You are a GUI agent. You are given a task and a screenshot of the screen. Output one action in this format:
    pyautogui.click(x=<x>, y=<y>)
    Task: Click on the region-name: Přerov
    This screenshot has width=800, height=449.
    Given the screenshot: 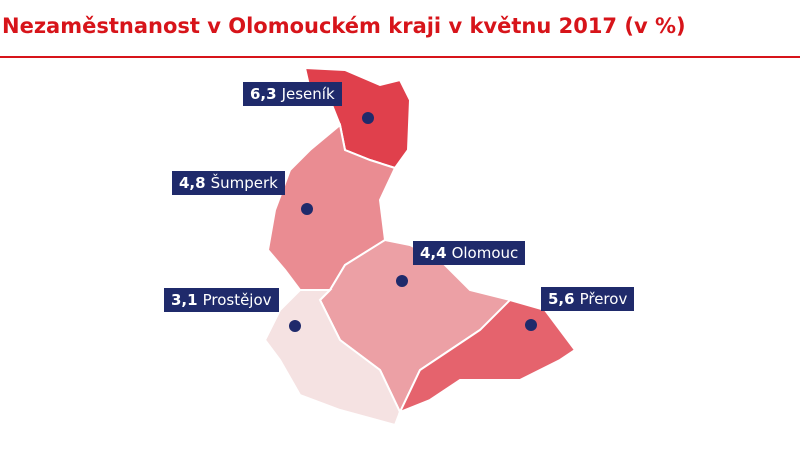 What is the action you would take?
    pyautogui.click(x=603, y=299)
    